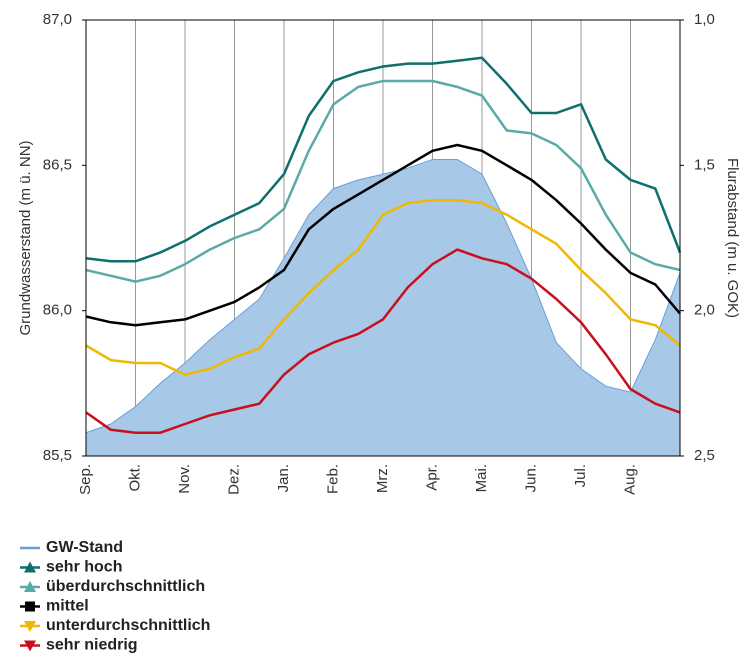  I want to click on x-tick-label: Nov., so click(184, 479).